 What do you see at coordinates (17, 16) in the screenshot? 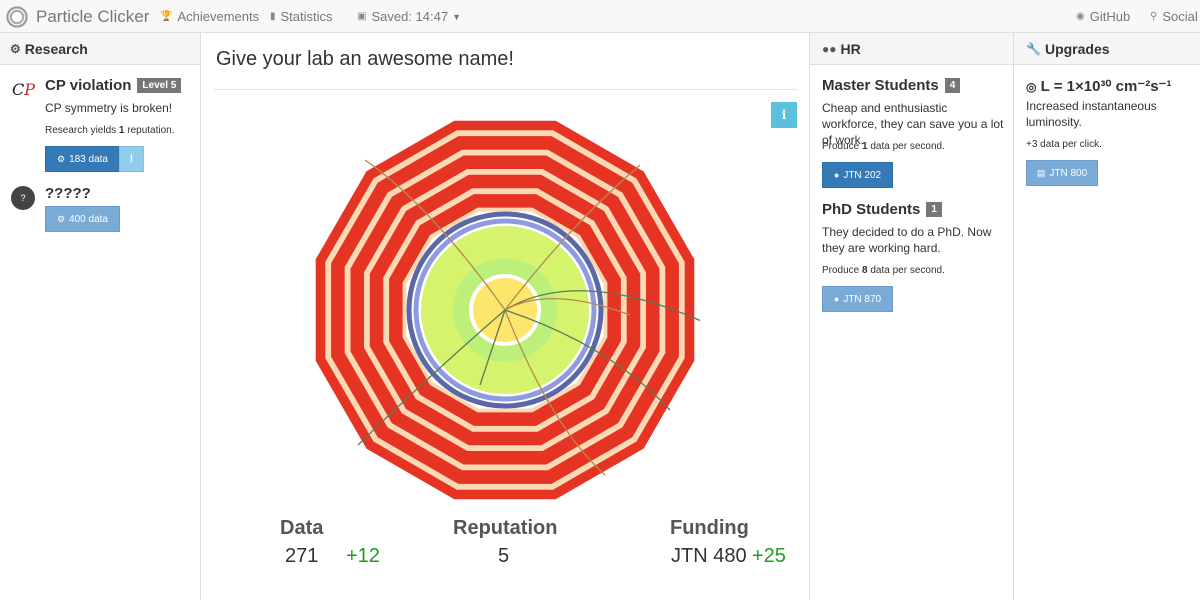
I see `detector-logo-icon` at bounding box center [17, 16].